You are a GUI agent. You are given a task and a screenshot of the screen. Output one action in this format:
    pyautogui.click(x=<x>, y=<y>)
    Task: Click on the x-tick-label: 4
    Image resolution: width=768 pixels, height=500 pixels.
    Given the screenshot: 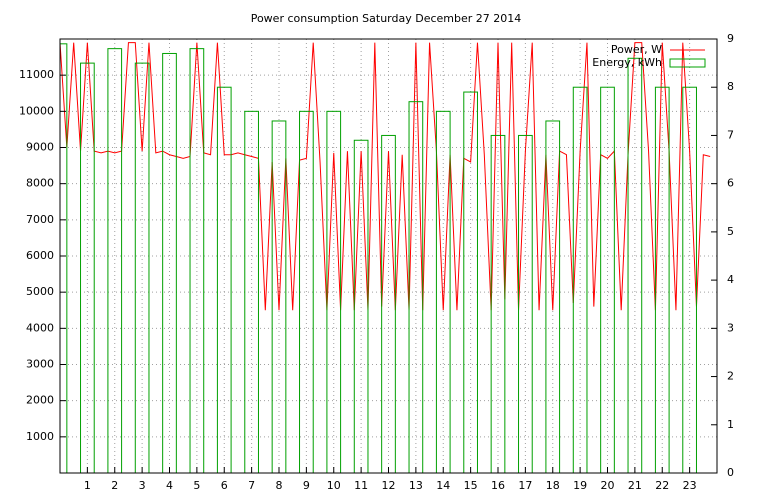 What is the action you would take?
    pyautogui.click(x=169, y=485)
    